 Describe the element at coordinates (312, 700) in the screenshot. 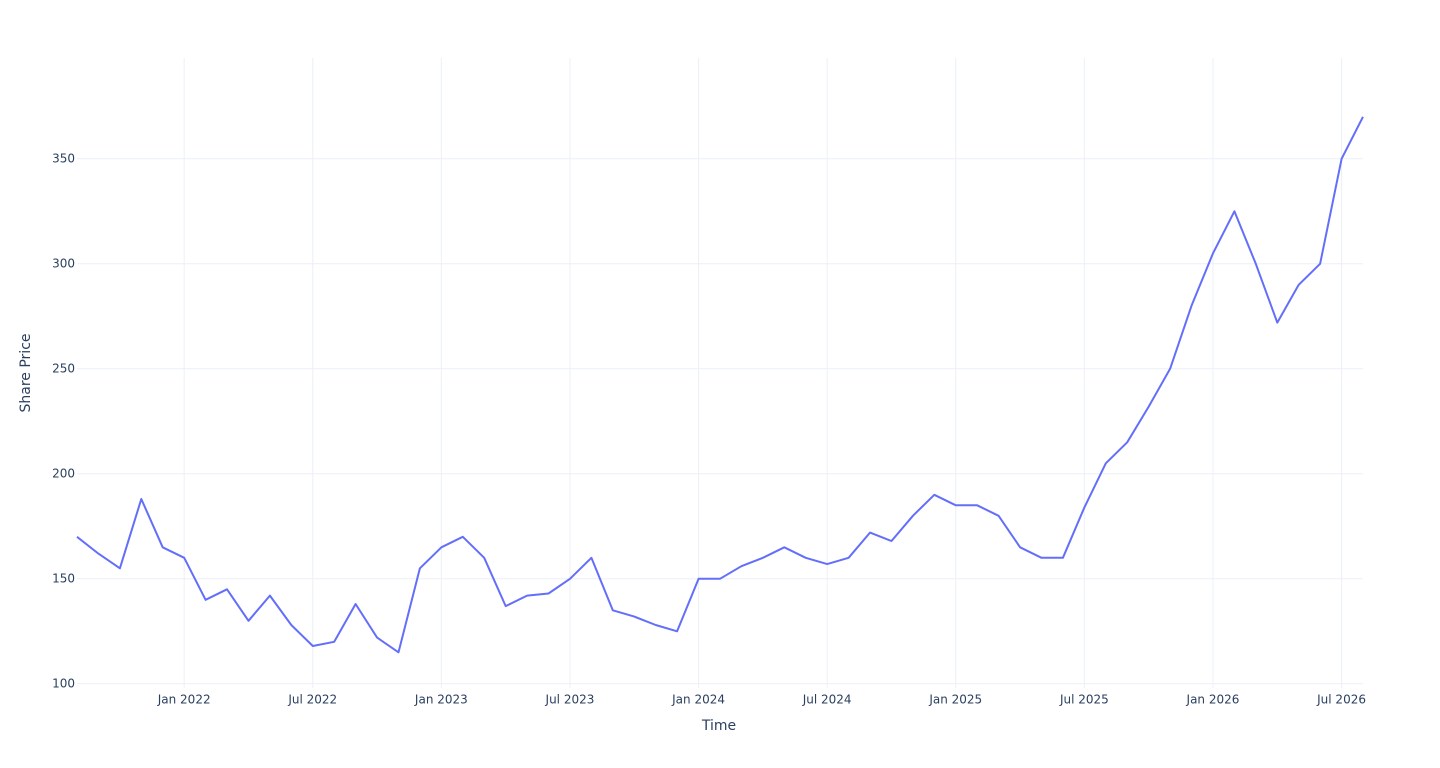

I see `x-tick-label: Jul 2022` at that location.